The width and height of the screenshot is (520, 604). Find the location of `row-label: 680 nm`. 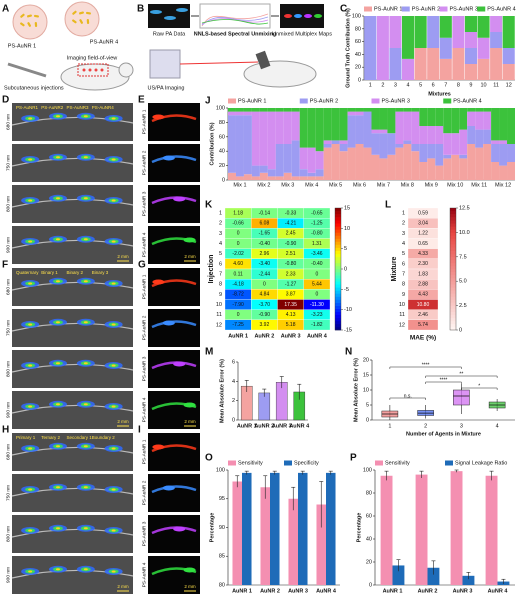

row-label: 680 nm is located at coordinates (8, 122).